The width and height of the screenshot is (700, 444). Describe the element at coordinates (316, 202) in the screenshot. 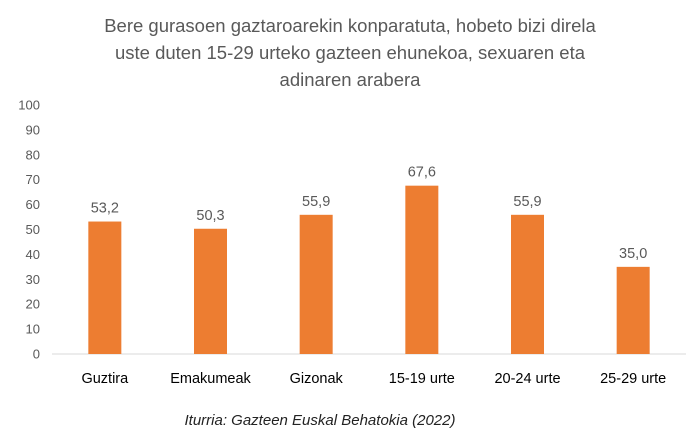

I see `data-label-3: 55,9` at that location.